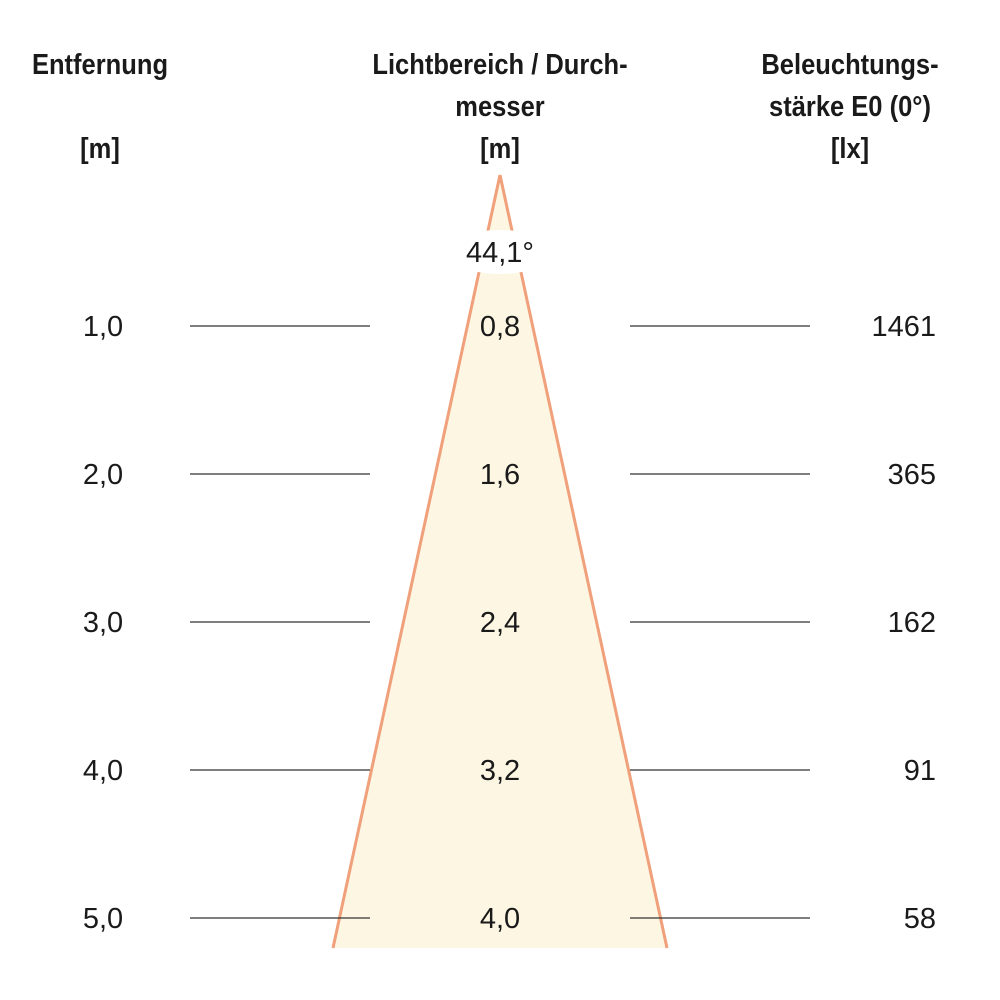 Image resolution: width=1000 pixels, height=1000 pixels. What do you see at coordinates (583, 561) in the screenshot?
I see `light-cone-right-edge` at bounding box center [583, 561].